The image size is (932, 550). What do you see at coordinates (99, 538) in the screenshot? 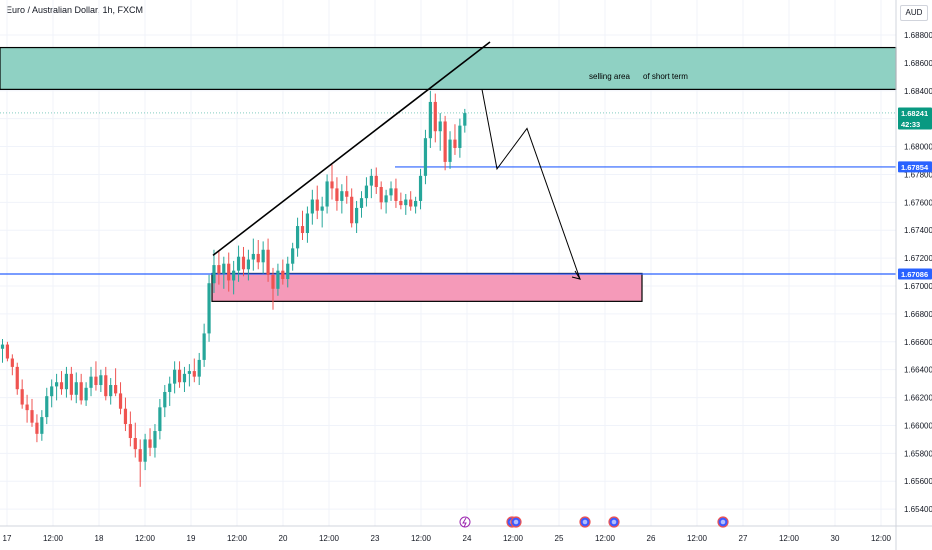
I see `x-tick-label: 18` at bounding box center [99, 538].